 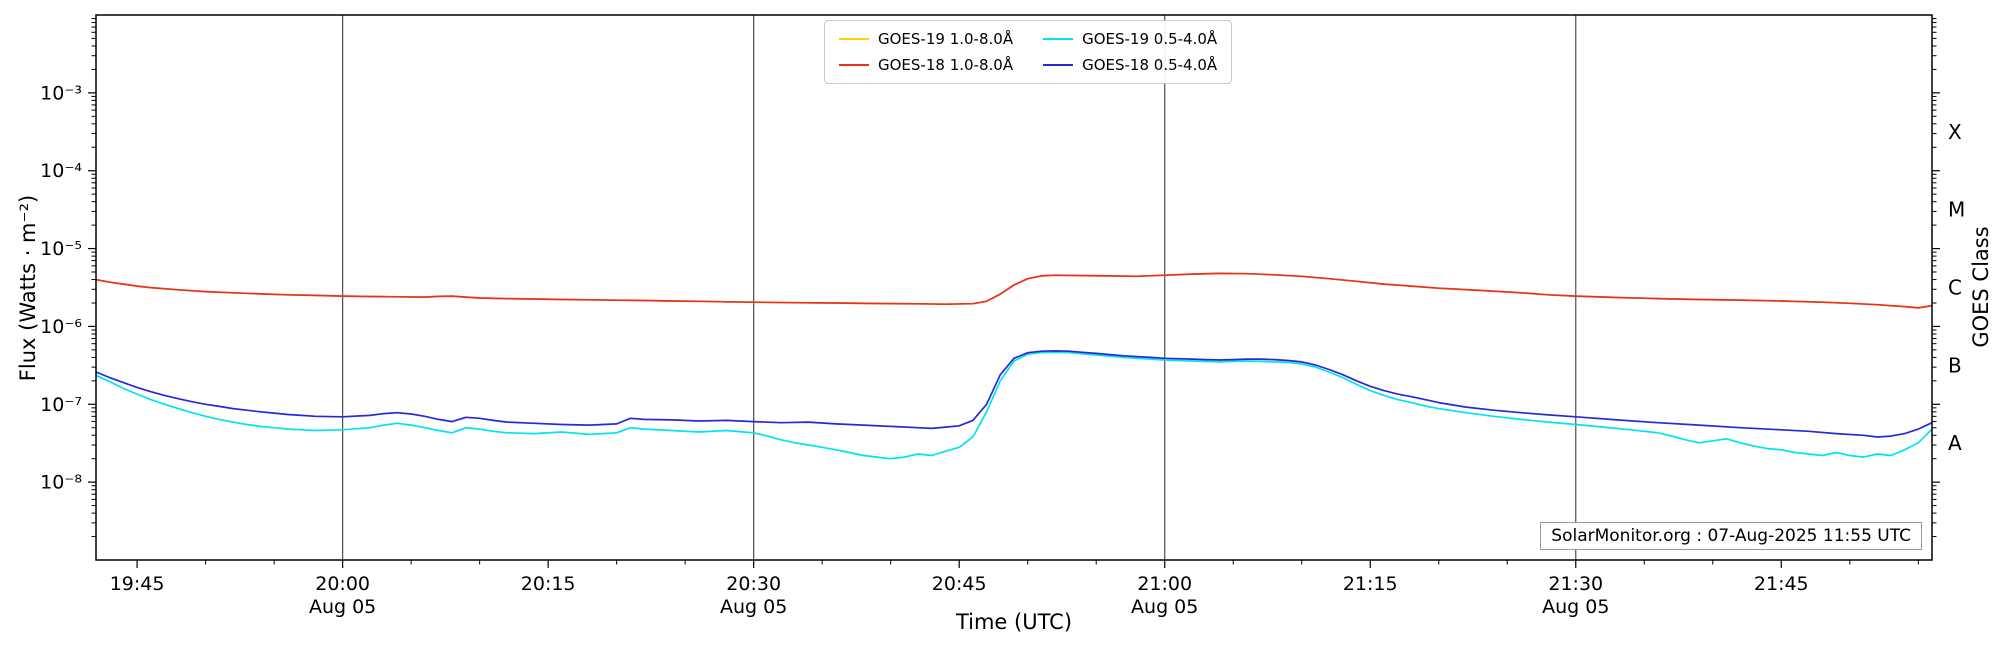 I want to click on y-tick-label: 10⁻⁵, so click(x=61, y=249).